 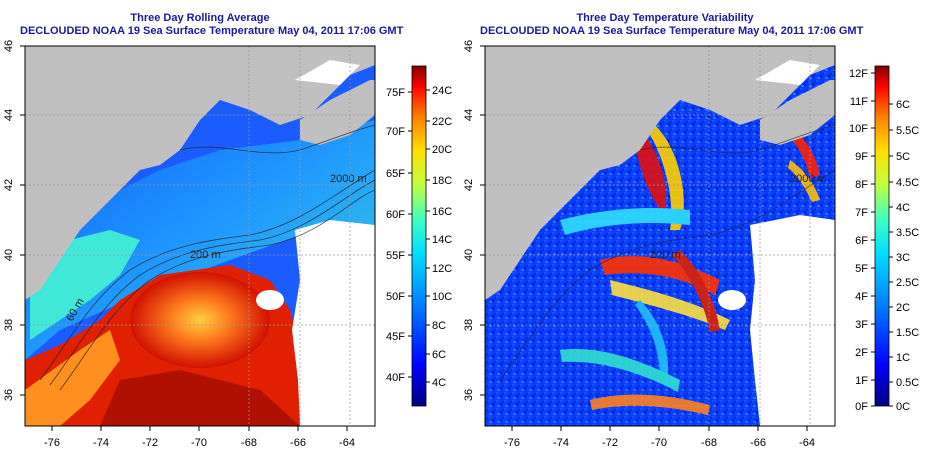 What do you see at coordinates (72, 378) in the screenshot?
I see `left-warm-filament` at bounding box center [72, 378].